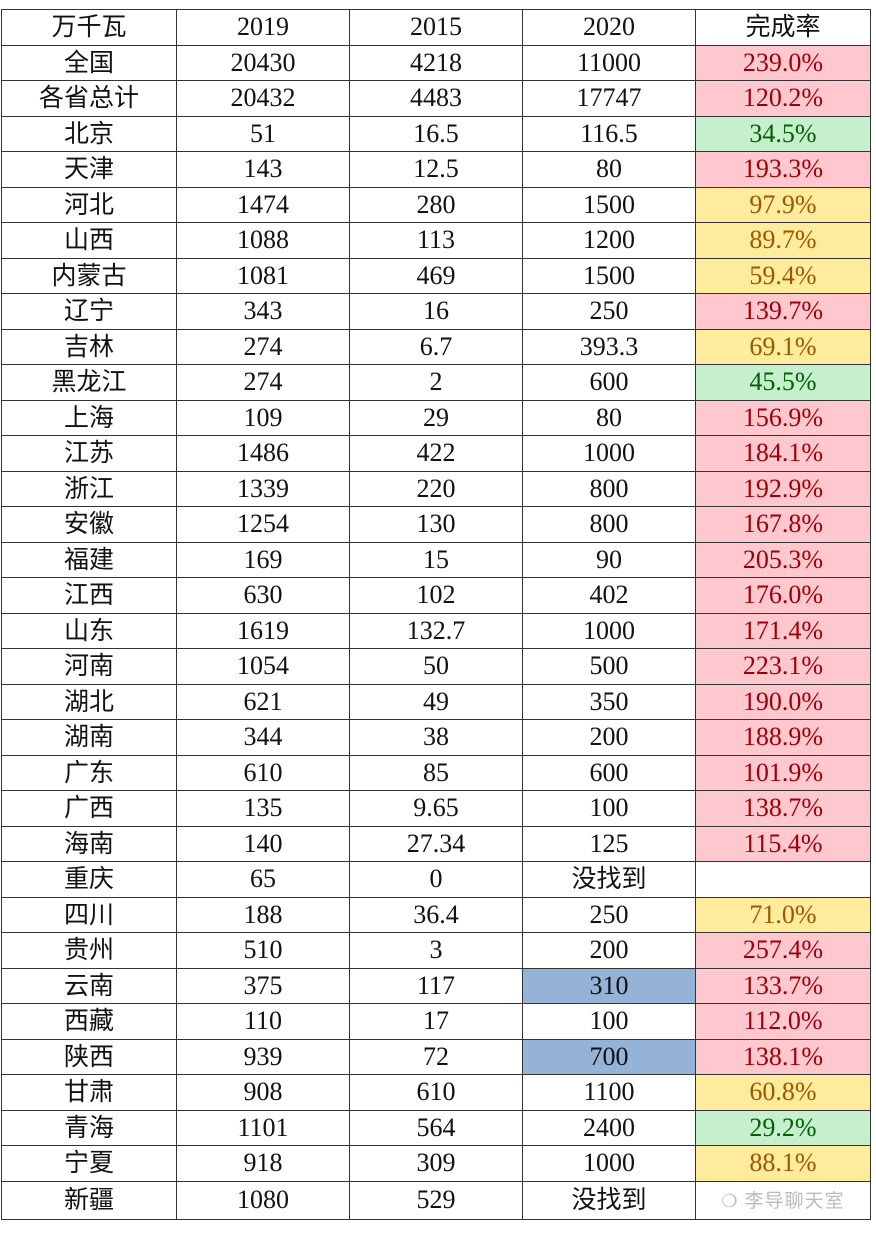  I want to click on rate-cell: 29.2%, so click(783, 1127).